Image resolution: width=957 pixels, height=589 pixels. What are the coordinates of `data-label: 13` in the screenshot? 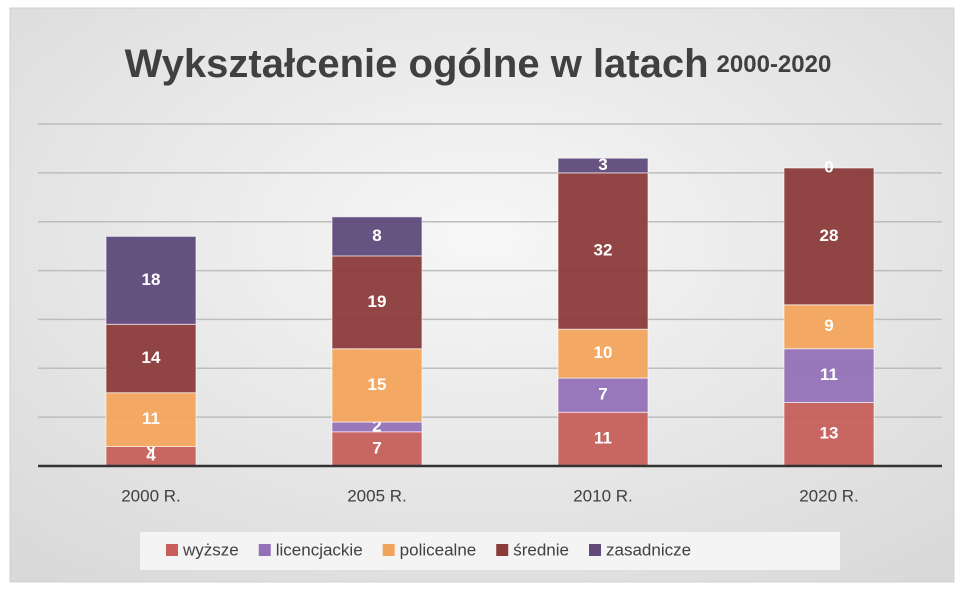 It's located at (829, 433).